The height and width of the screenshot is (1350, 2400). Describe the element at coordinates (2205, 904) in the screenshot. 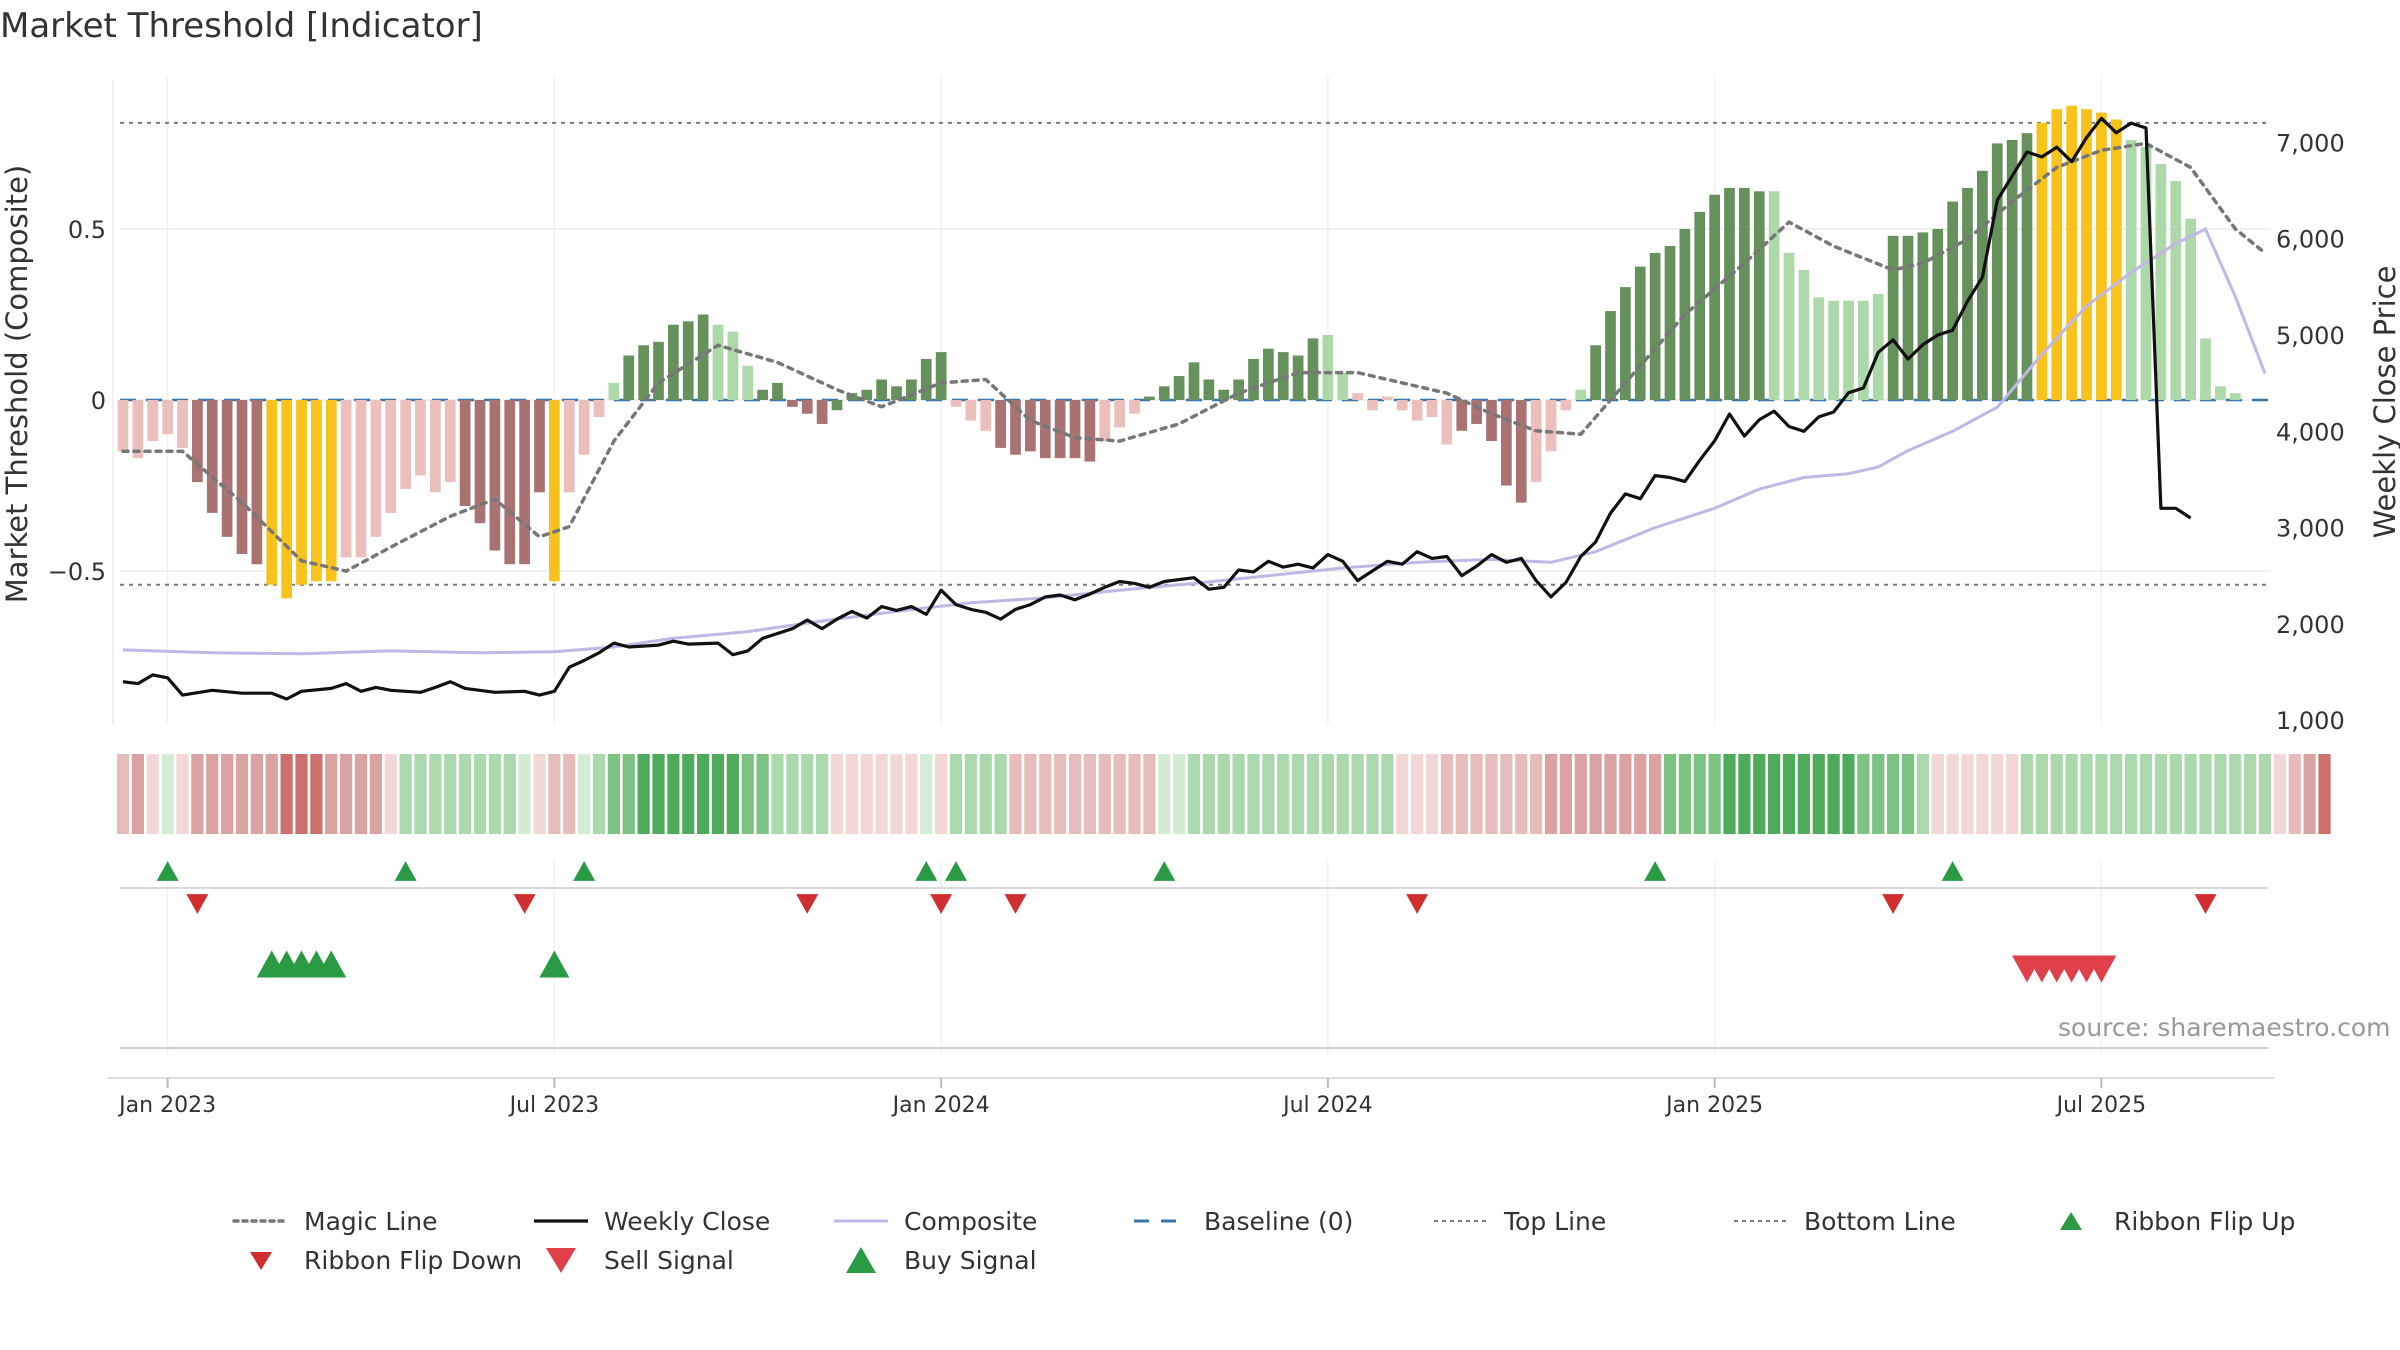

I see `ribbon-flip-down-marker` at that location.